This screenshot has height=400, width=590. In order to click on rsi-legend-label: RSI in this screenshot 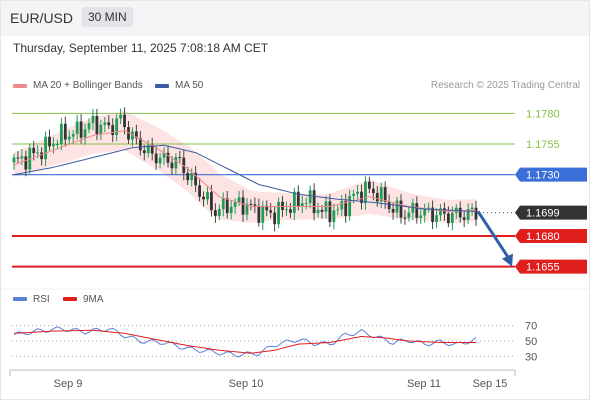, I will do `click(41, 299)`.